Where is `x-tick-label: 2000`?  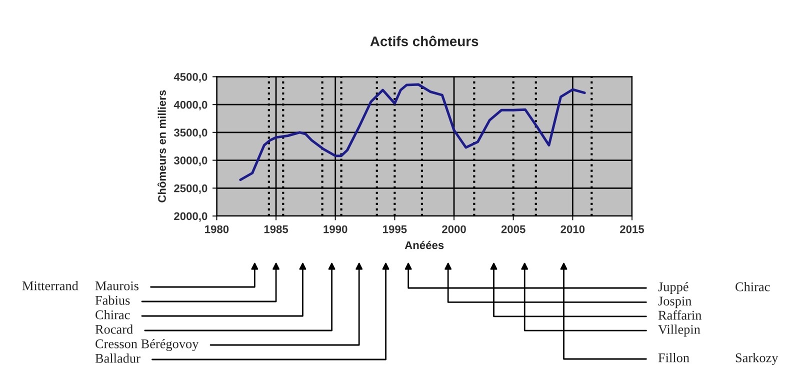 x-tick-label: 2000 is located at coordinates (454, 229).